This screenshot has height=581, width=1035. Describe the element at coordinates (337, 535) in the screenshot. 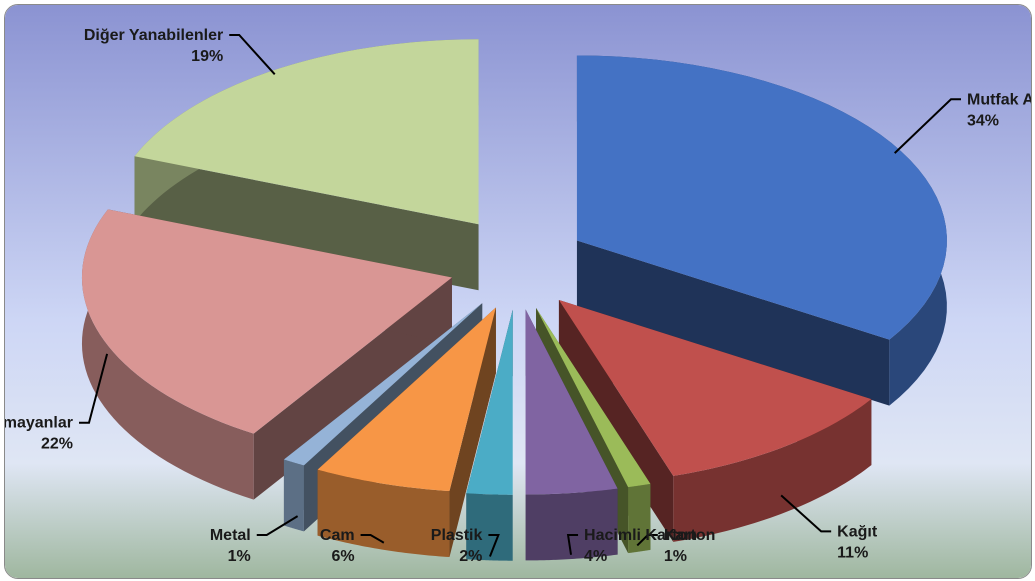

I see `slice-label-name: Cam` at that location.